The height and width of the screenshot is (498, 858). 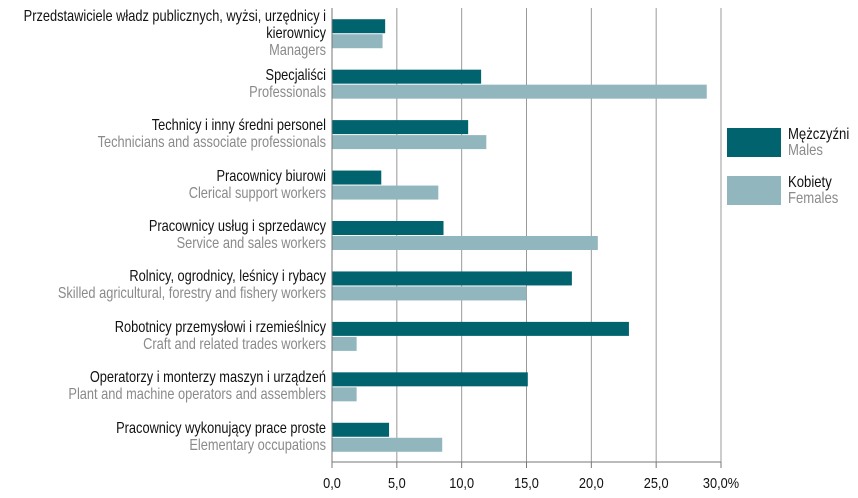 I want to click on x-tick-label: 5,0, so click(x=397, y=482).